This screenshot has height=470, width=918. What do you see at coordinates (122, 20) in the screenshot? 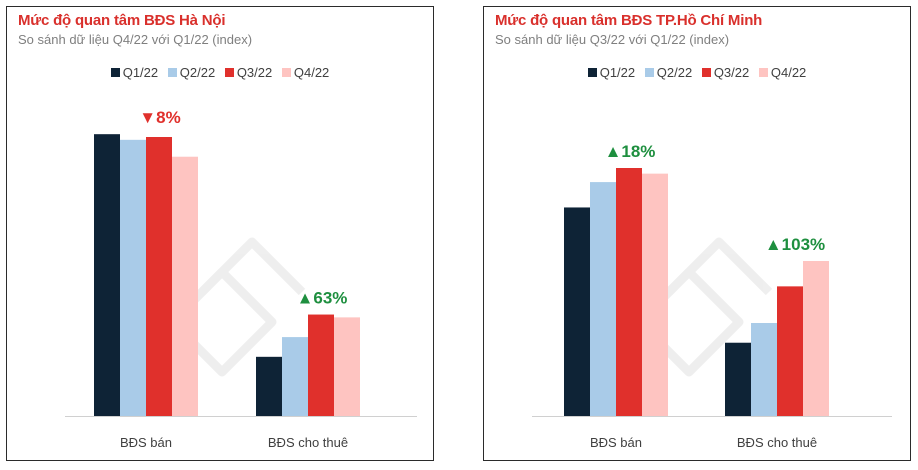
I see `chart-title: Mức độ quan tâm BĐS Hà Nội` at bounding box center [122, 20].